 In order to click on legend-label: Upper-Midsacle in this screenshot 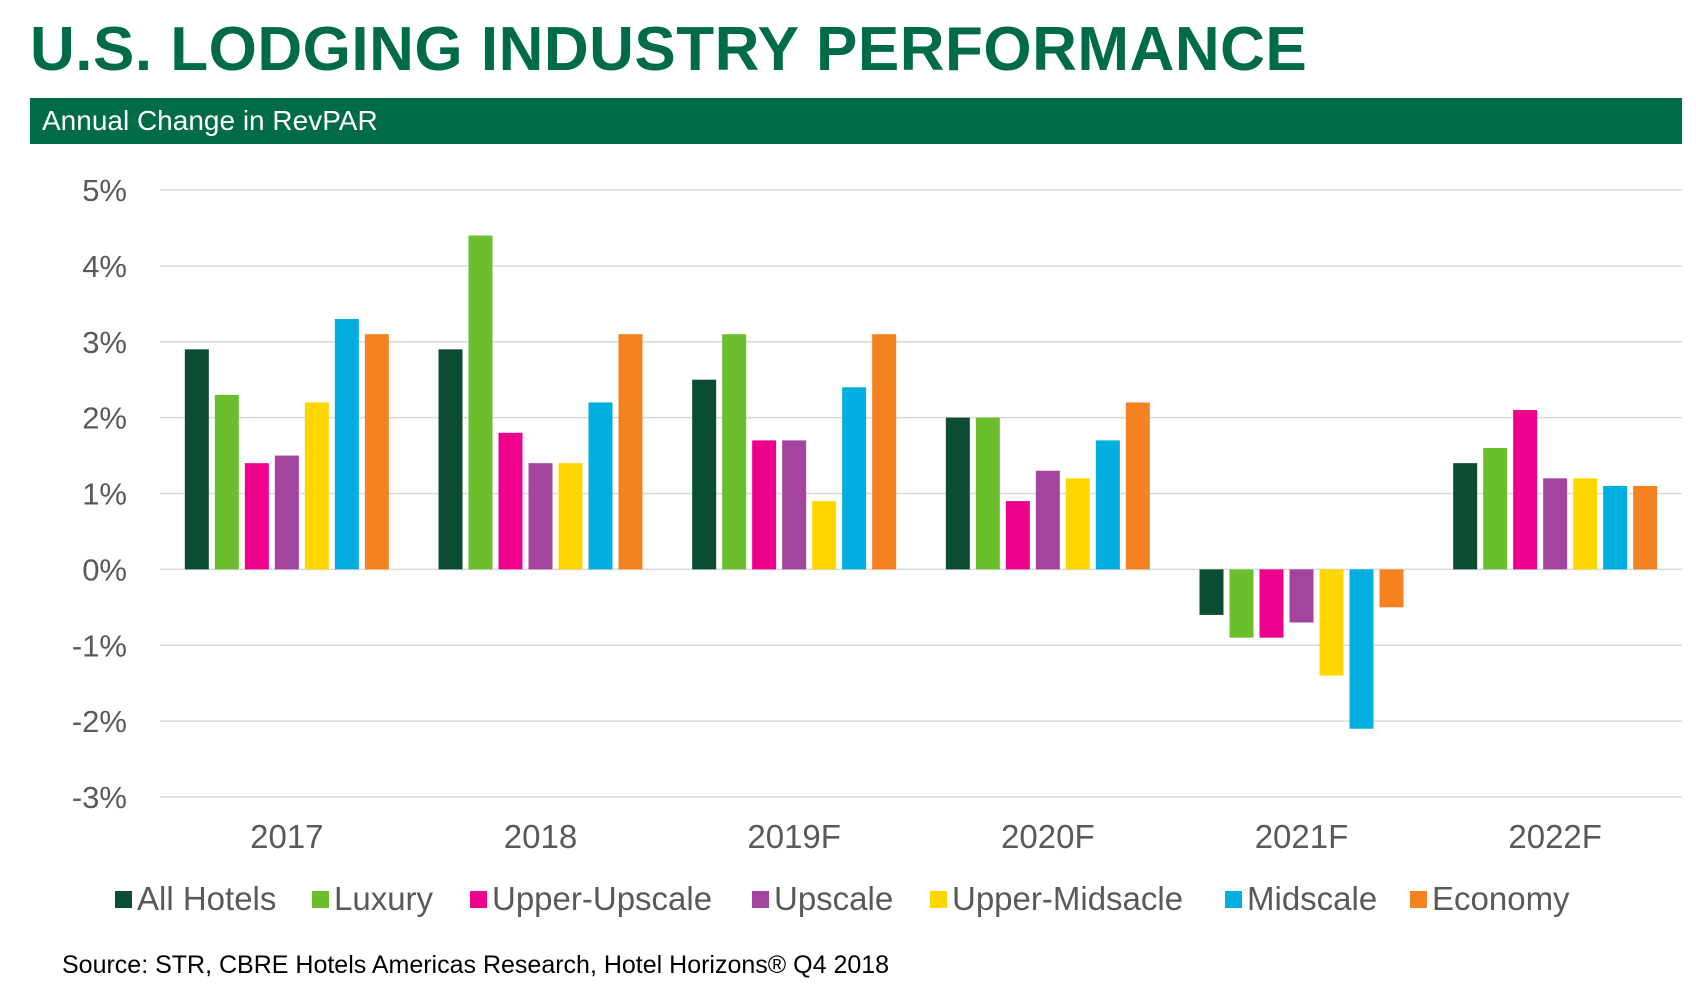, I will do `click(1068, 898)`.